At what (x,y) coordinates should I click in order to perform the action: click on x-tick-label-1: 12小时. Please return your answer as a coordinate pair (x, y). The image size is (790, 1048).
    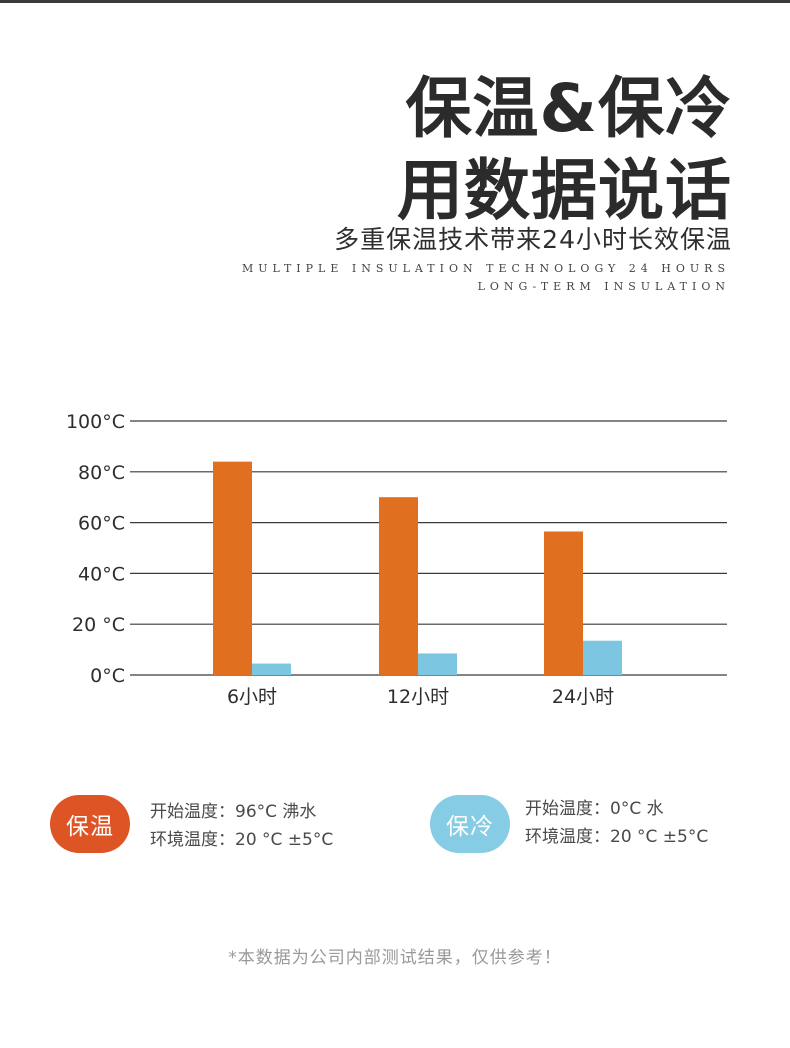
    Looking at the image, I should click on (418, 697).